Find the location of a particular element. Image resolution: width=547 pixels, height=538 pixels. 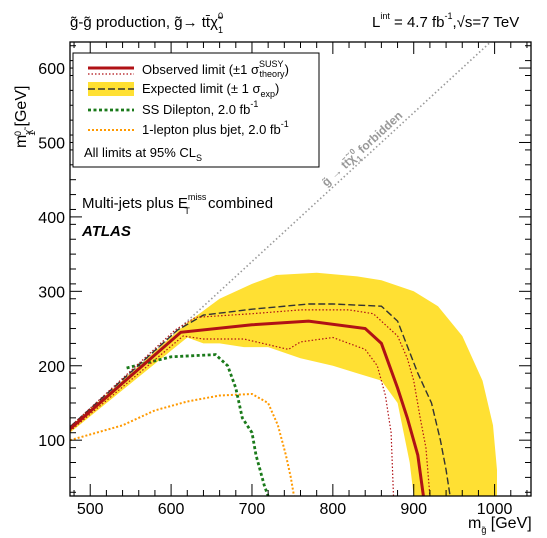

svg-text: g̃ → tt̄χ̃01 forbidden is located at coordinates (363, 149).